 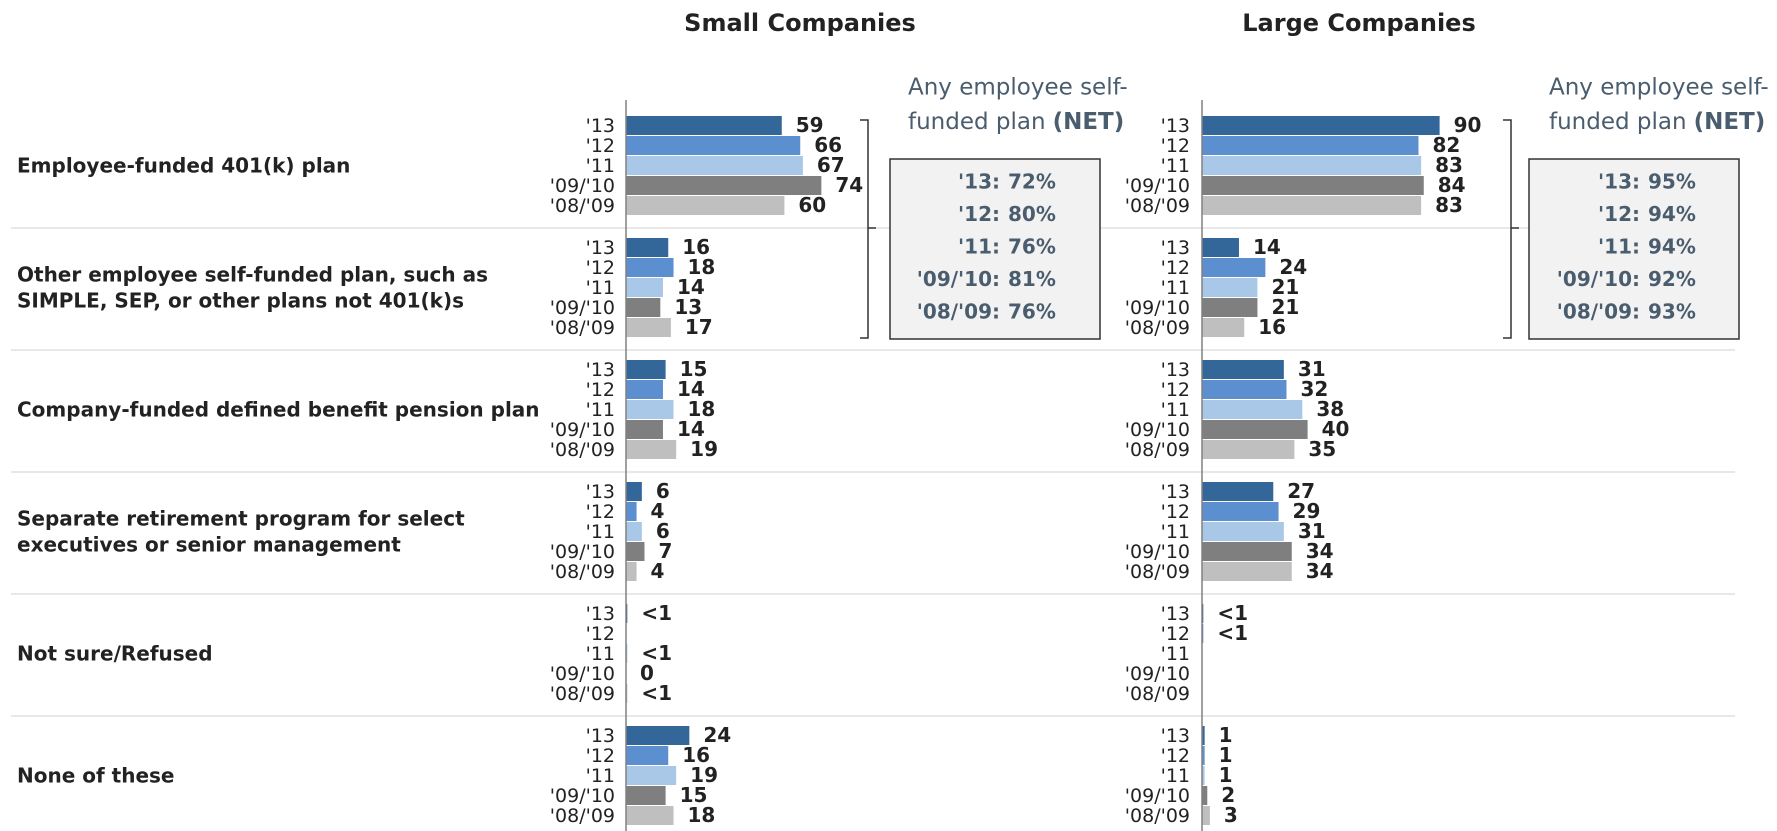 I want to click on net-value: 76%, so click(x=1032, y=247).